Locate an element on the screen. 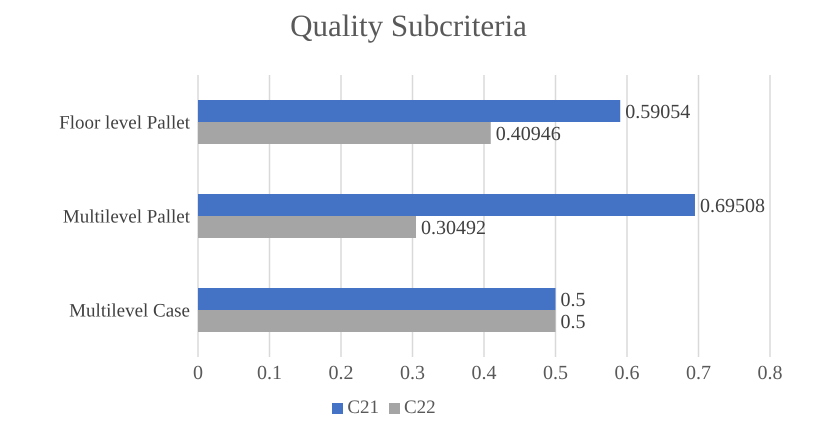 This screenshot has height=424, width=817. x-tick-label: 0.5 is located at coordinates (555, 373).